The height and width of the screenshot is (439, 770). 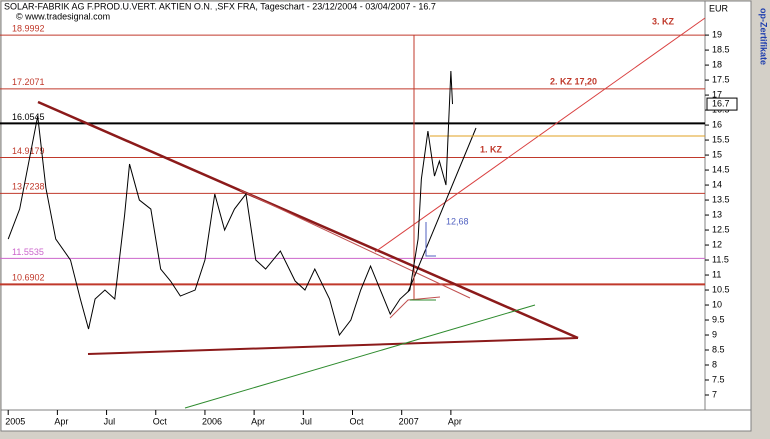 I want to click on last-price-label: 16.7, so click(x=721, y=103).